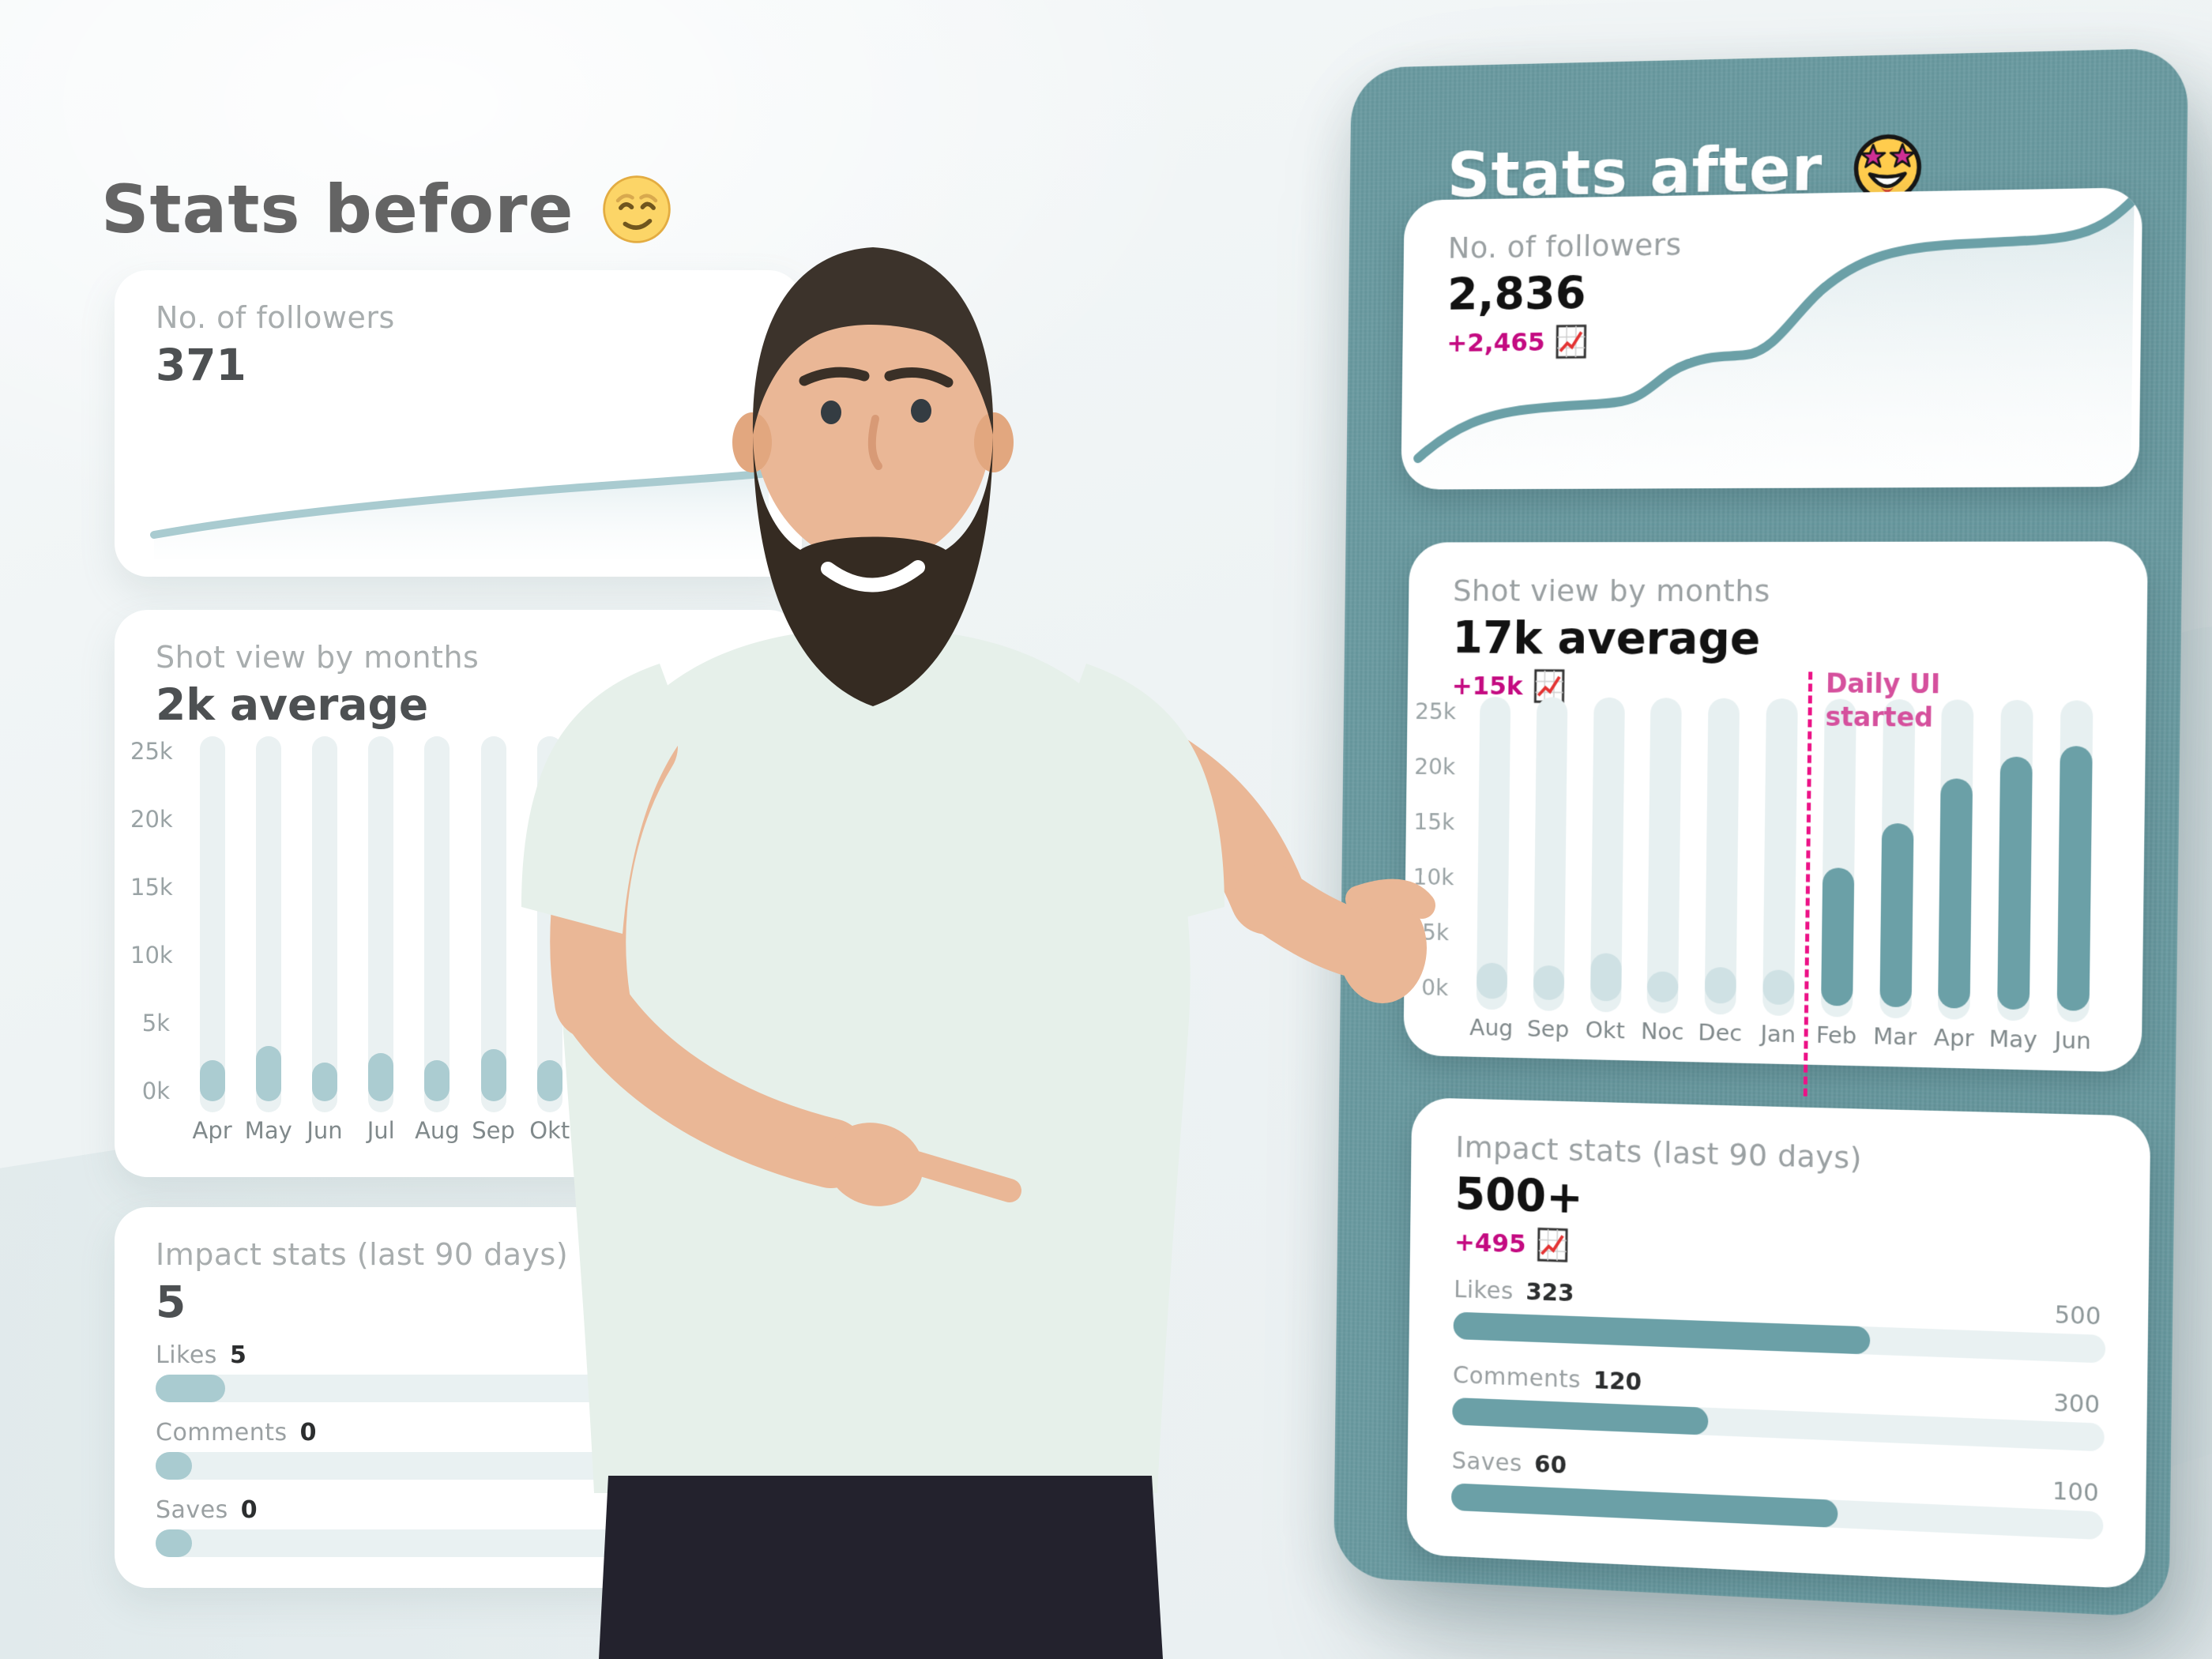  Describe the element at coordinates (1888, 168) in the screenshot. I see `star-struck-emoji` at that location.